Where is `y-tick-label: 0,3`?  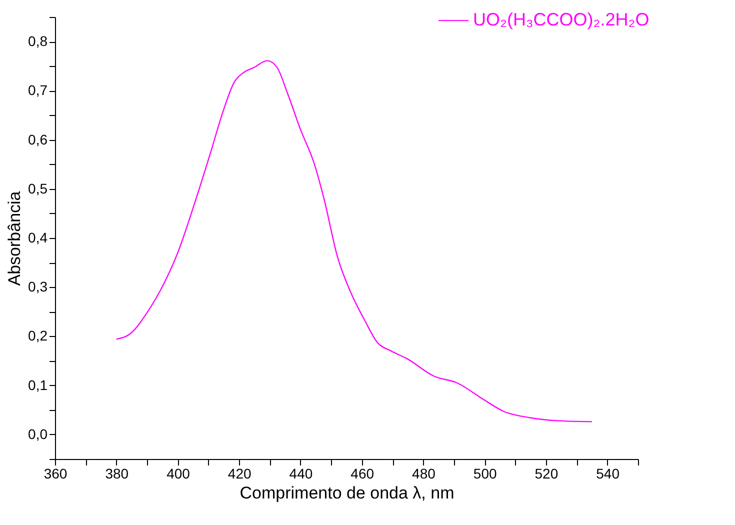 y-tick-label: 0,3 is located at coordinates (38, 286).